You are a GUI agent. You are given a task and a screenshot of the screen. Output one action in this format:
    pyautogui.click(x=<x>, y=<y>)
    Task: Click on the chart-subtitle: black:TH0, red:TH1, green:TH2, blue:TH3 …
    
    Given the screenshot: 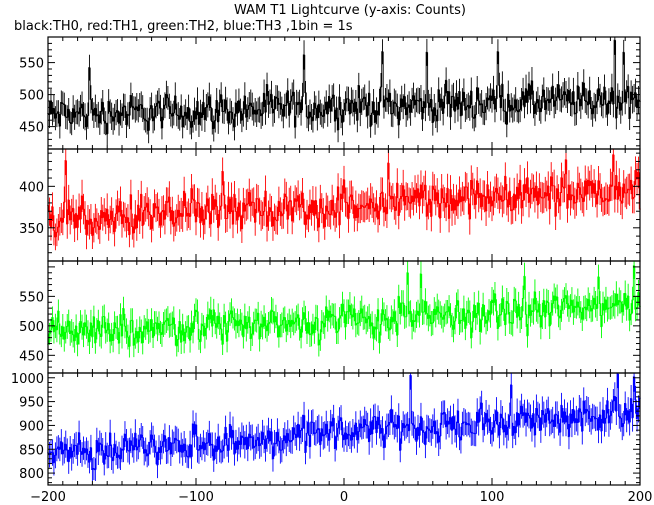 What is the action you would take?
    pyautogui.click(x=183, y=26)
    